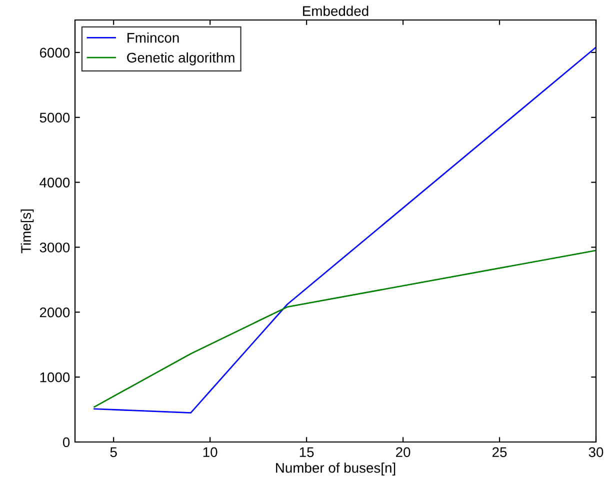  What do you see at coordinates (307, 452) in the screenshot?
I see `x-tick-label: 15` at bounding box center [307, 452].